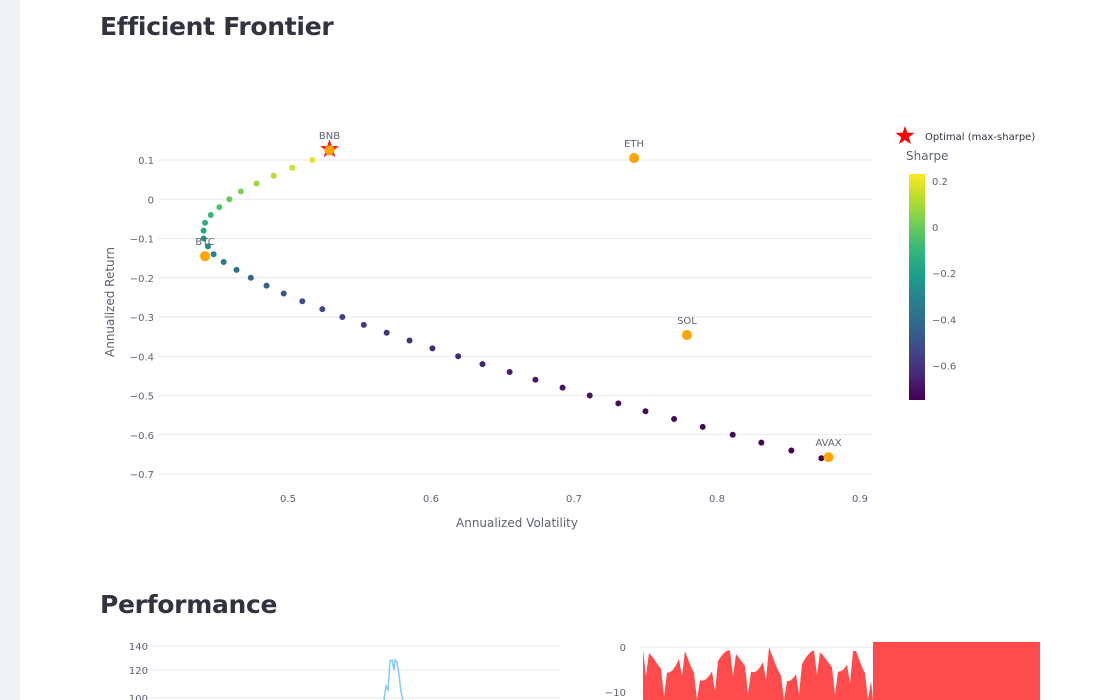 The height and width of the screenshot is (700, 1120). I want to click on y-tick-label: −0.6, so click(142, 436).